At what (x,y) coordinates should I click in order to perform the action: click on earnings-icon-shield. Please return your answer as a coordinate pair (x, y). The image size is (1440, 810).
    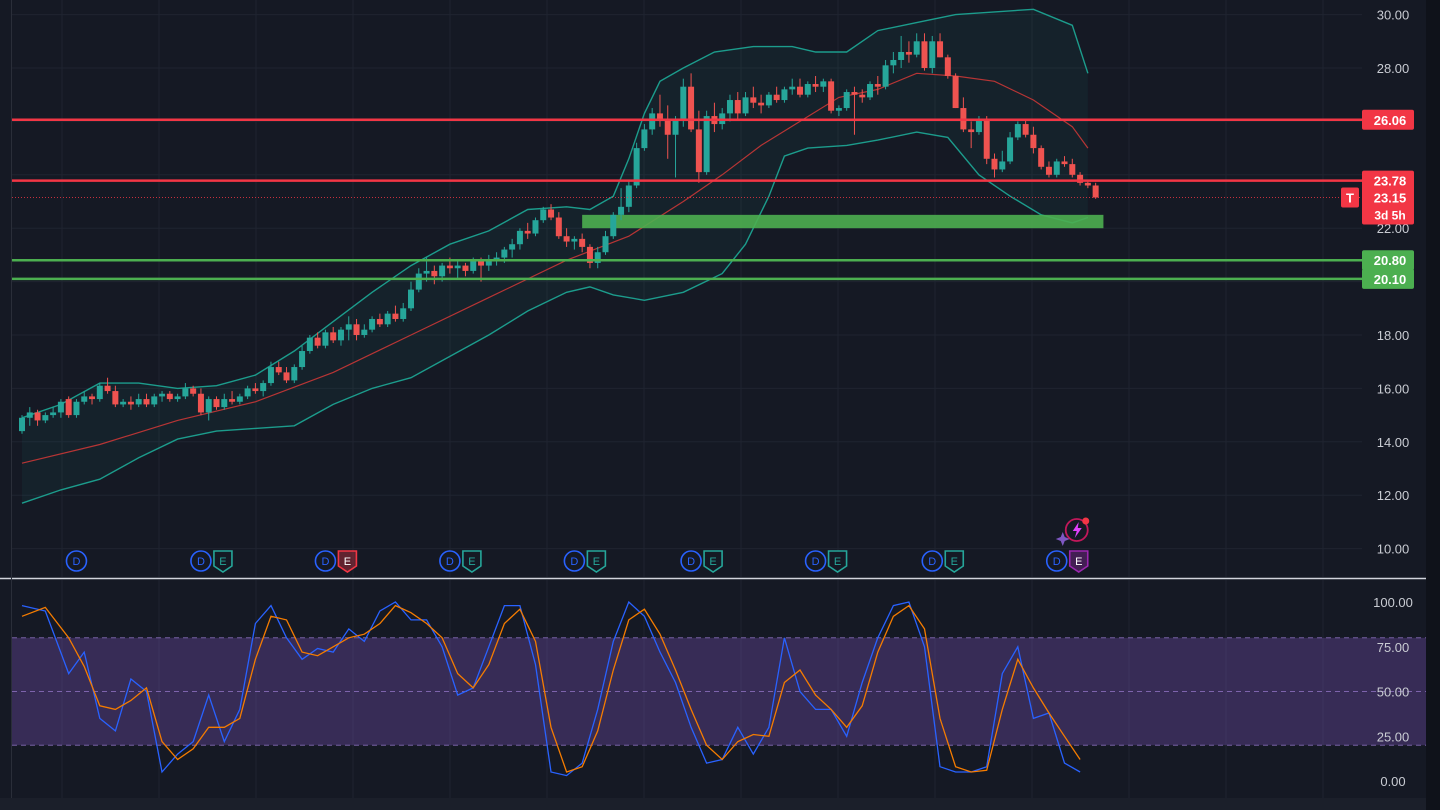
    Looking at the image, I should click on (954, 561).